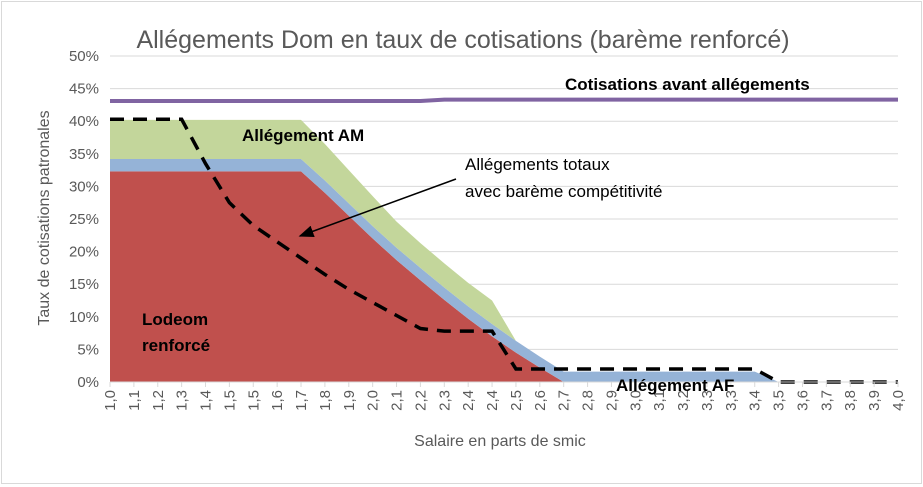 The height and width of the screenshot is (487, 923). What do you see at coordinates (158, 400) in the screenshot?
I see `x-tick-label: 1,2` at bounding box center [158, 400].